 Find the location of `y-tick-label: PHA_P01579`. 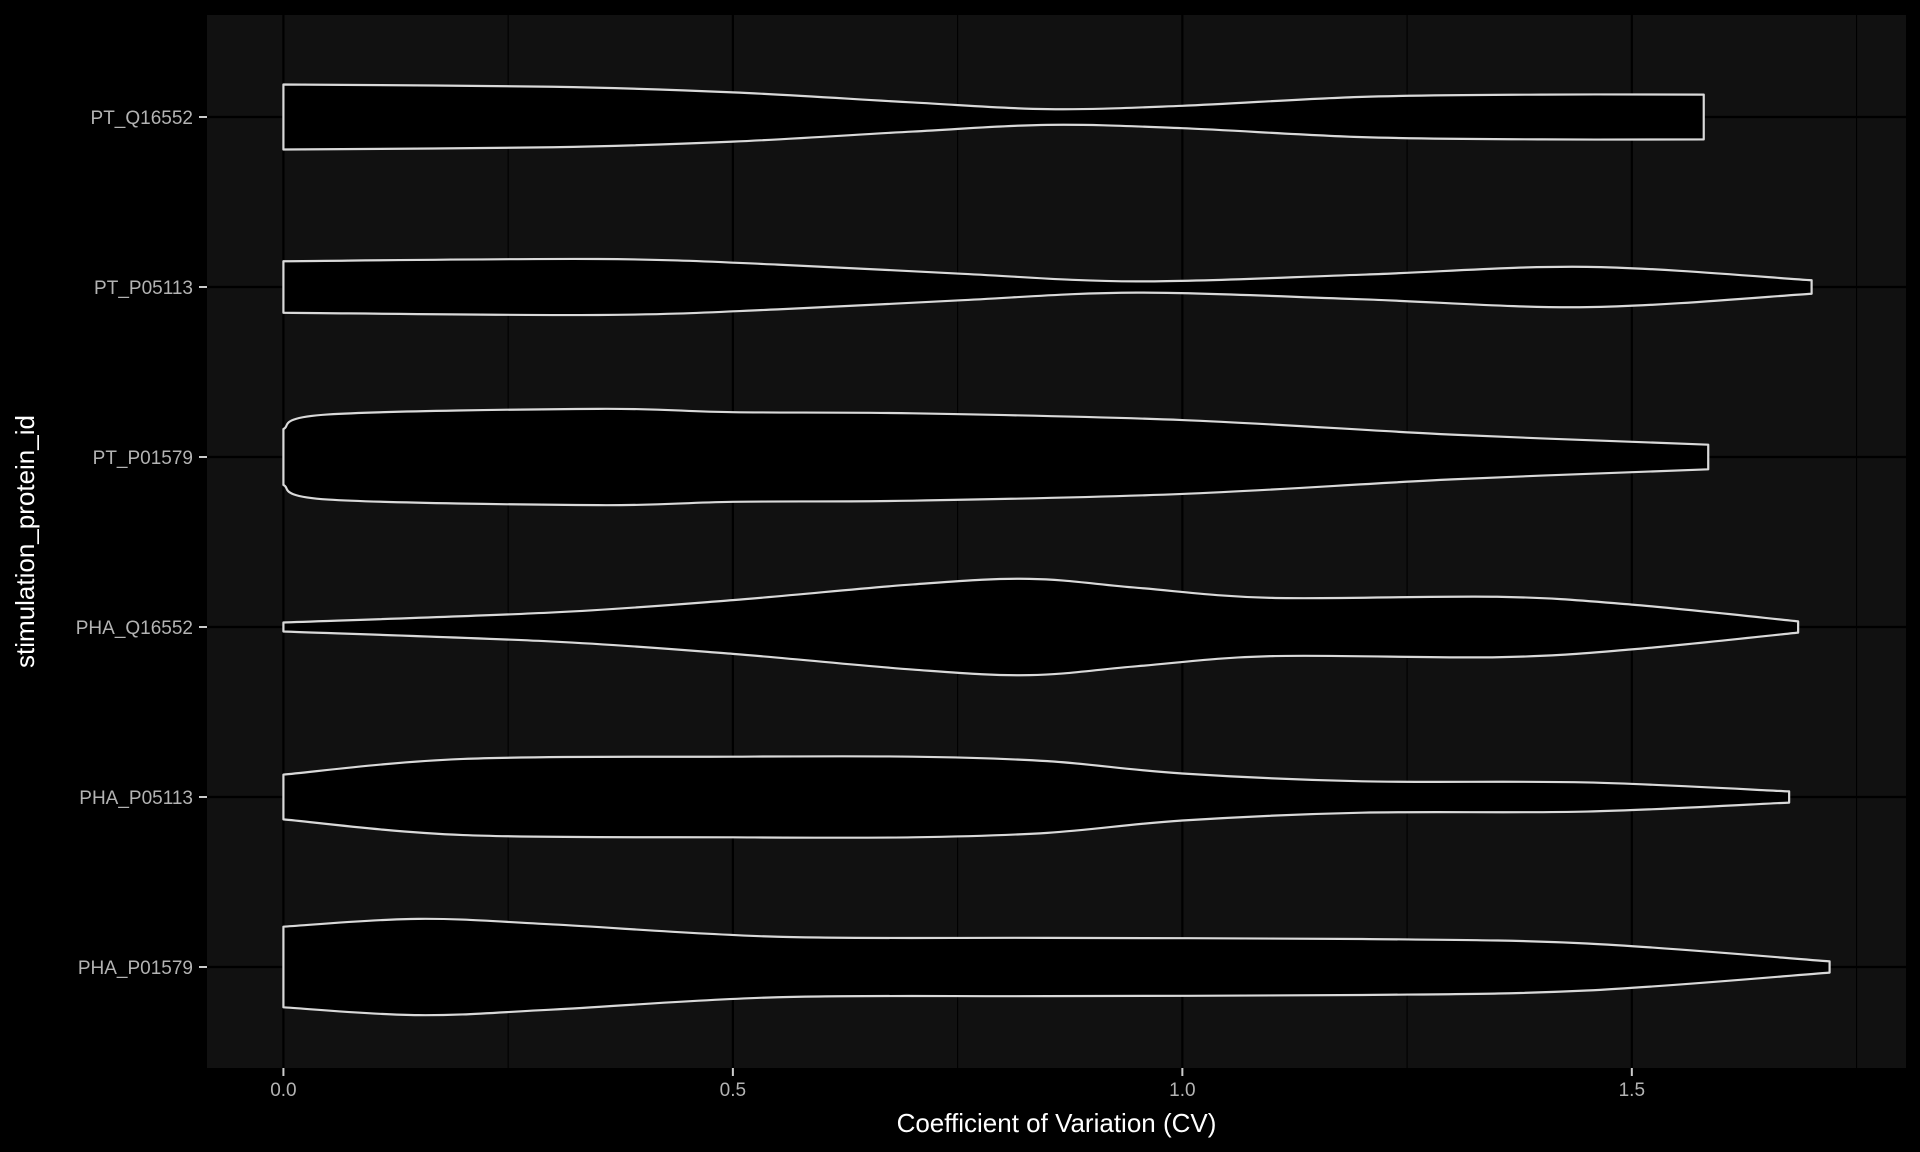

y-tick-label: PHA_P01579 is located at coordinates (135, 968).